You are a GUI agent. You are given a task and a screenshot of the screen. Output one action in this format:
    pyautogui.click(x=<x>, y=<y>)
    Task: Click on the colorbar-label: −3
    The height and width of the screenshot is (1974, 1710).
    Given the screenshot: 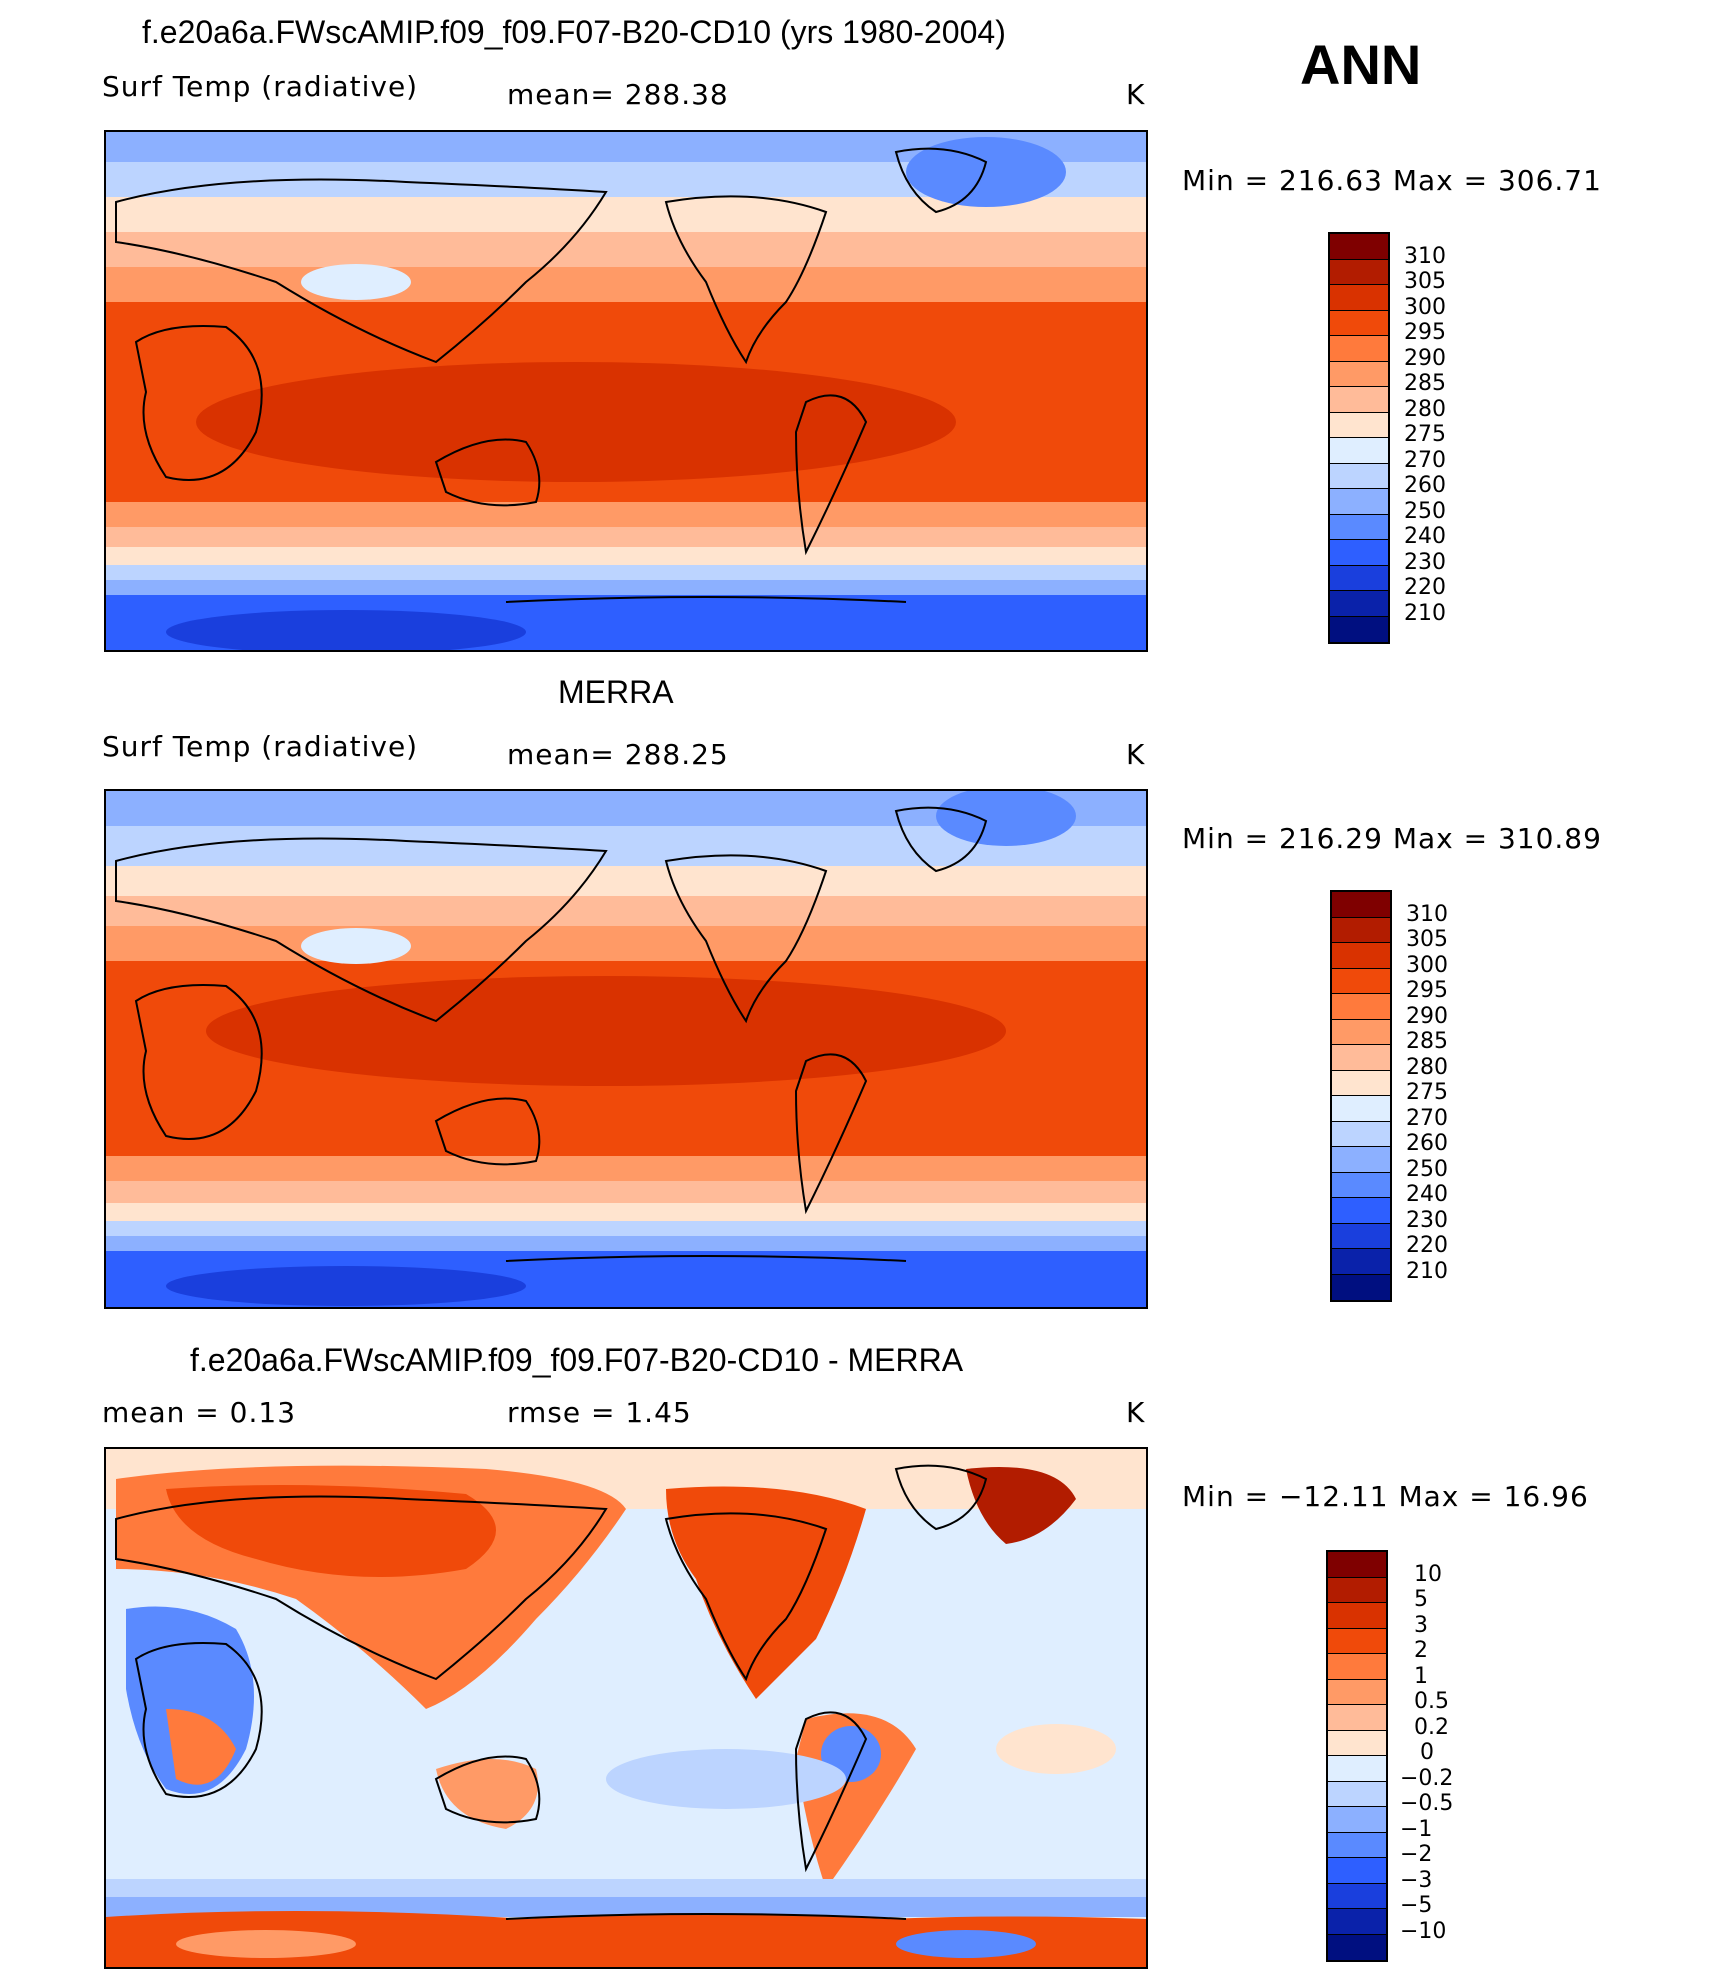 What is the action you would take?
    pyautogui.click(x=1416, y=1880)
    